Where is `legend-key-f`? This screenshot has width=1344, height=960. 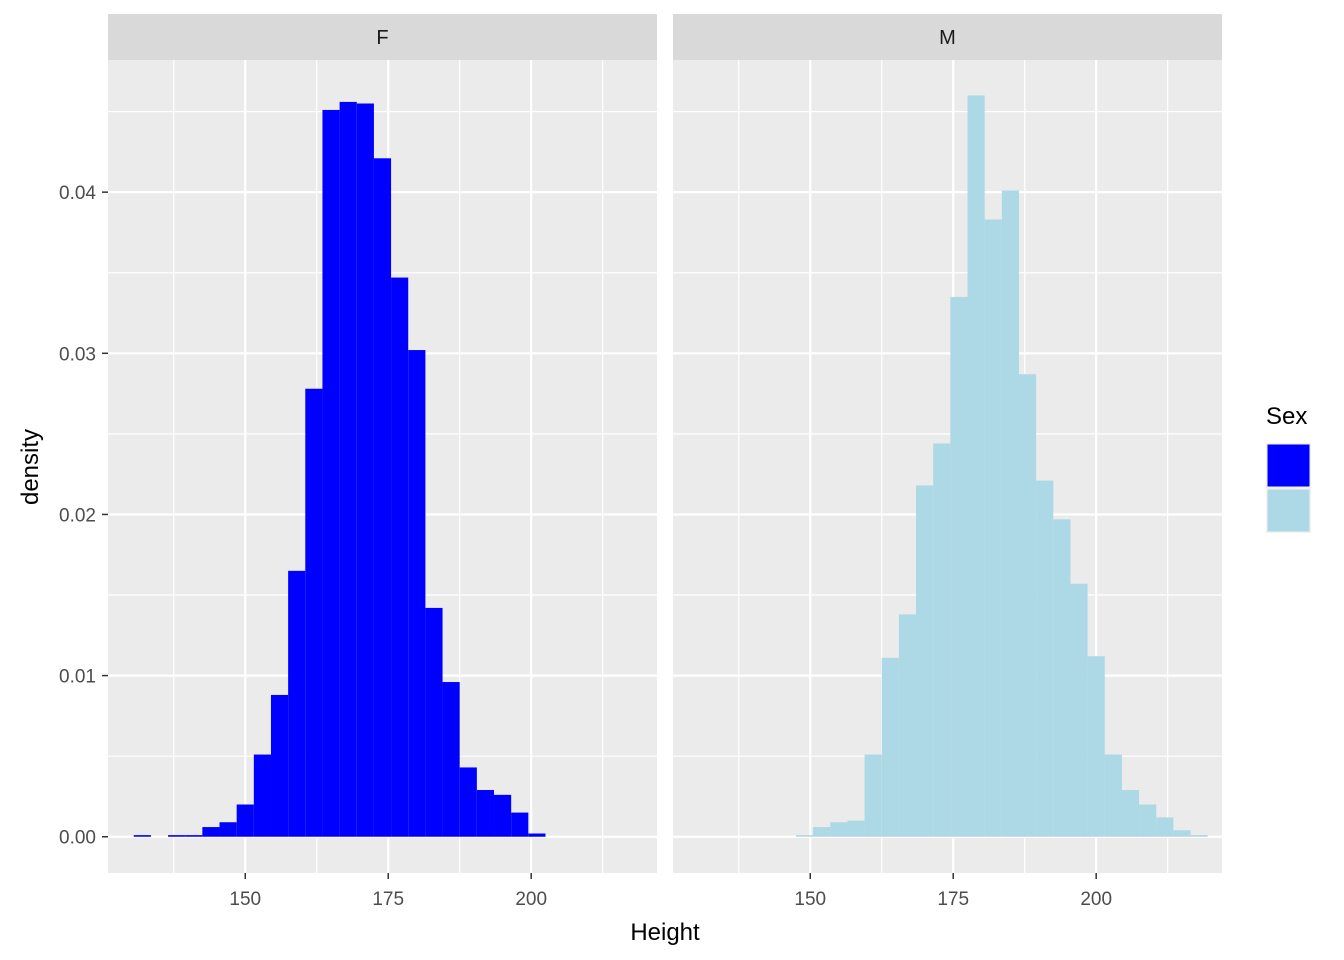
legend-key-f is located at coordinates (1288, 465).